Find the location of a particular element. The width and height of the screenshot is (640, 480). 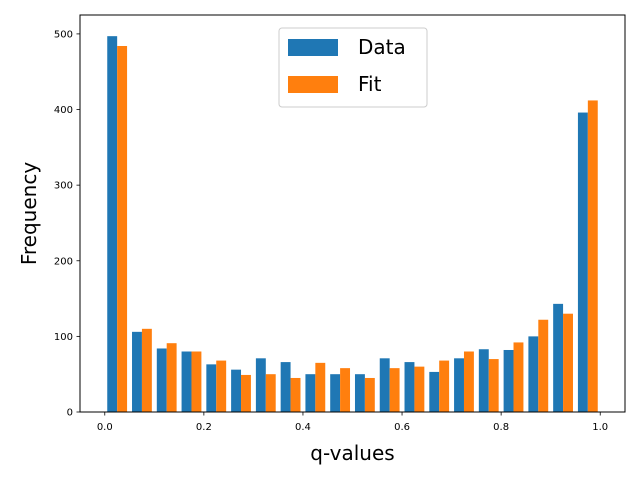

y-tick-label: 400 is located at coordinates (63, 110).